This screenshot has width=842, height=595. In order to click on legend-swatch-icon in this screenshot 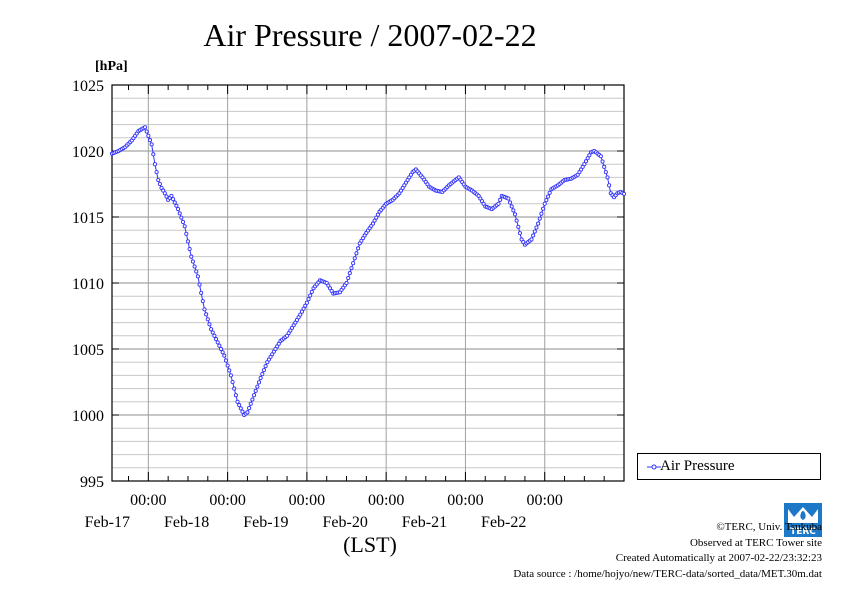, I will do `click(654, 467)`.